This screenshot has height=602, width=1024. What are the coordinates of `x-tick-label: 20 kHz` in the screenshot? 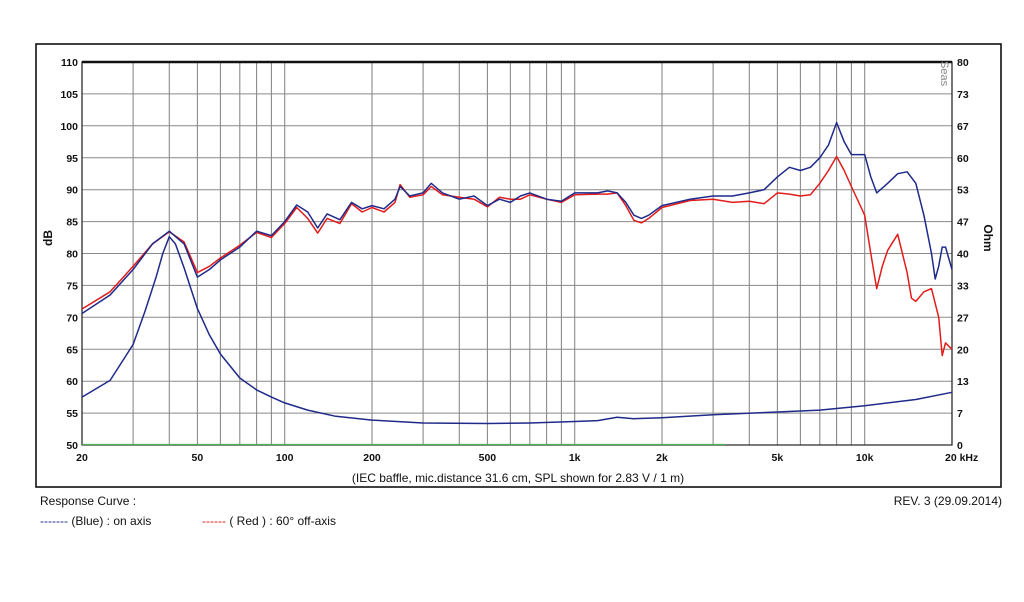 It's located at (961, 458).